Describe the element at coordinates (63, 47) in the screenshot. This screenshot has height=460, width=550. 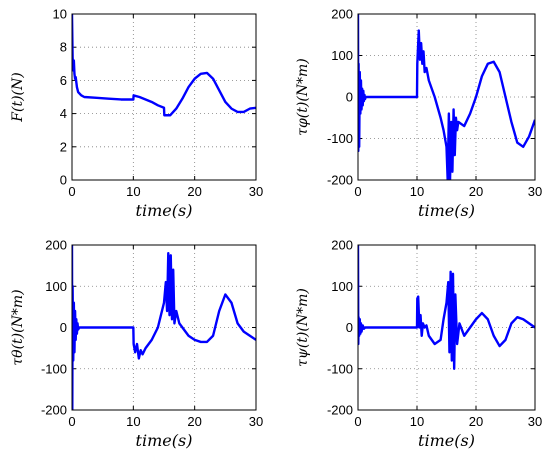
I see `y-tick-label: 8` at that location.